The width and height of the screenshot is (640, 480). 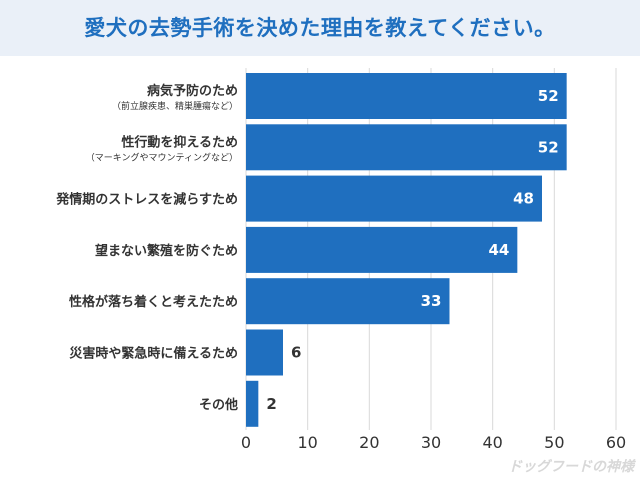 I want to click on chart-title: 愛犬の去勢手術を決めた理由を教えてください。, so click(x=320, y=28).